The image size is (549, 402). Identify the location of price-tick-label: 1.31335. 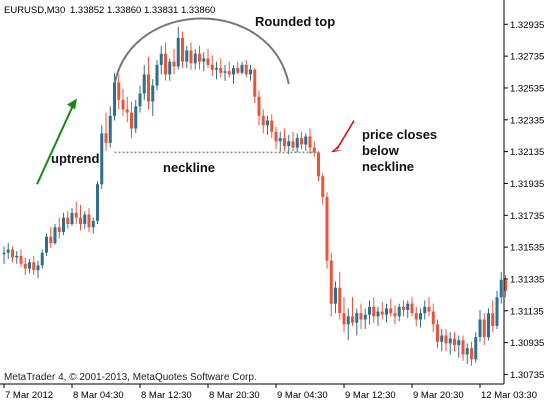
(527, 279).